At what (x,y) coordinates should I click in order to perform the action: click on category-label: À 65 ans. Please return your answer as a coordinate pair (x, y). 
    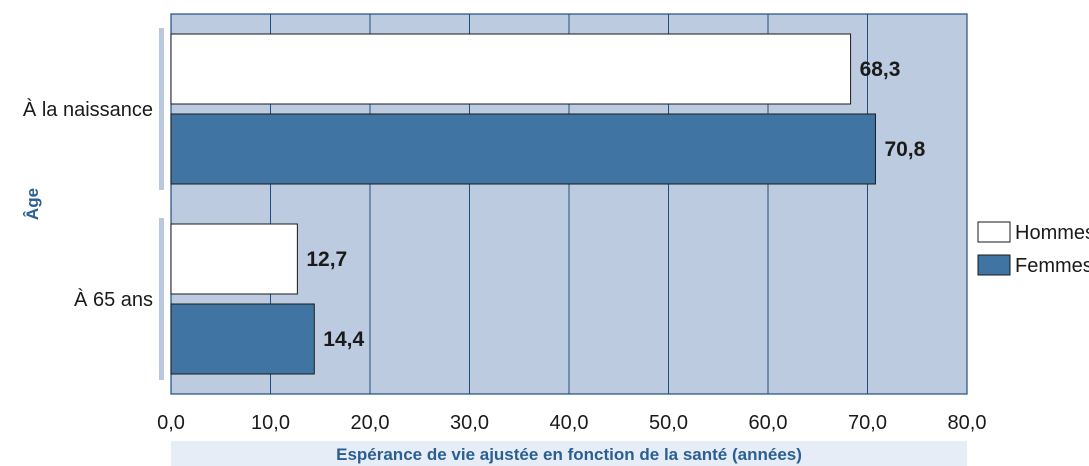
    Looking at the image, I should click on (113, 299).